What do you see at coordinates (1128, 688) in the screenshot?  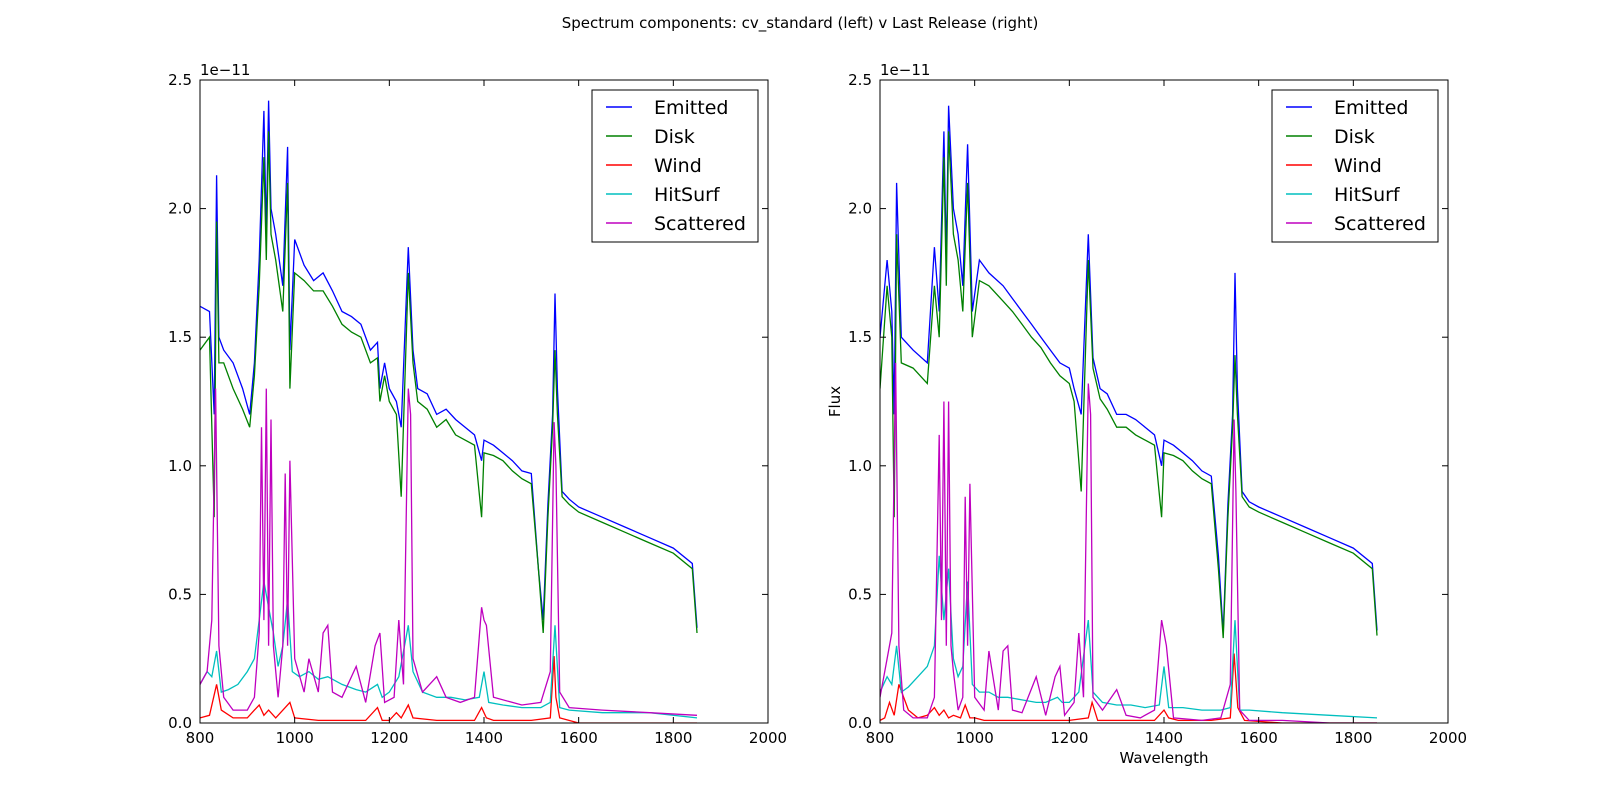 I see `series-line-wind` at bounding box center [1128, 688].